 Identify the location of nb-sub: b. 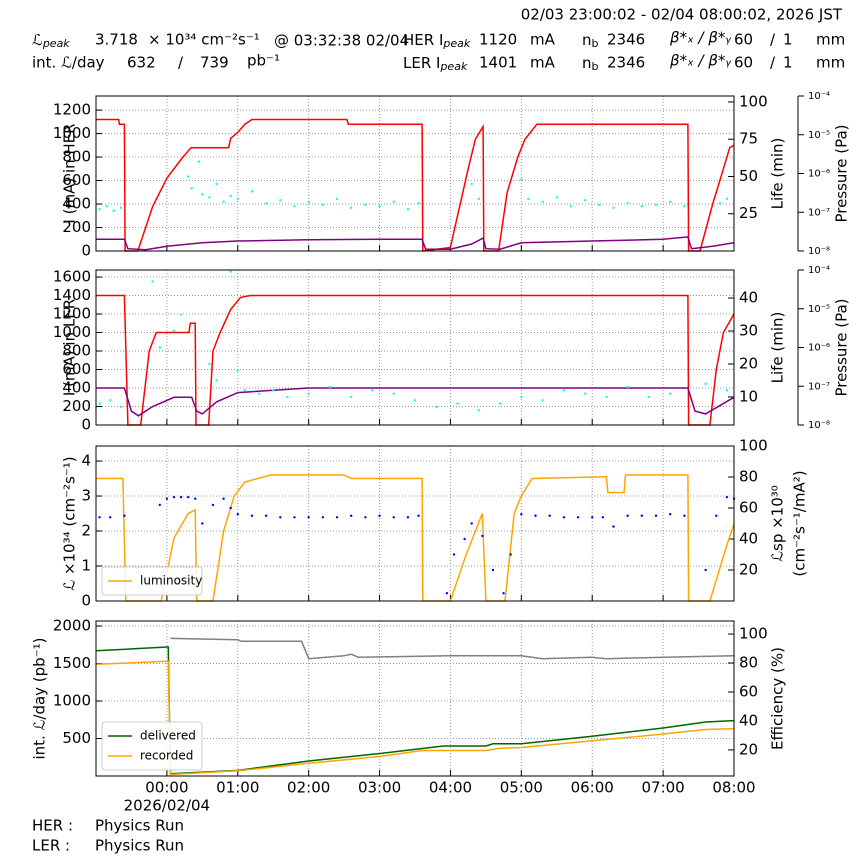
(595, 43).